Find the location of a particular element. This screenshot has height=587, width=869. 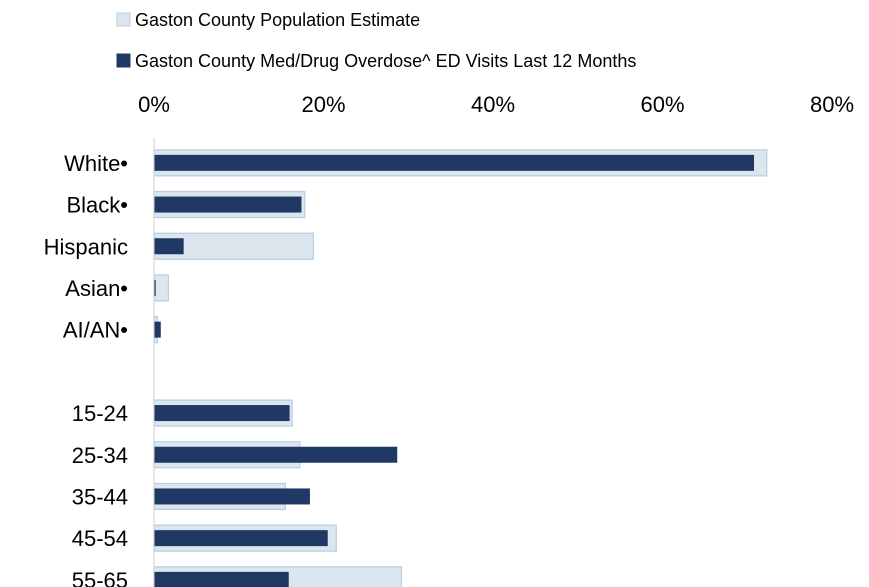

x-tick-label: 0% is located at coordinates (154, 104).